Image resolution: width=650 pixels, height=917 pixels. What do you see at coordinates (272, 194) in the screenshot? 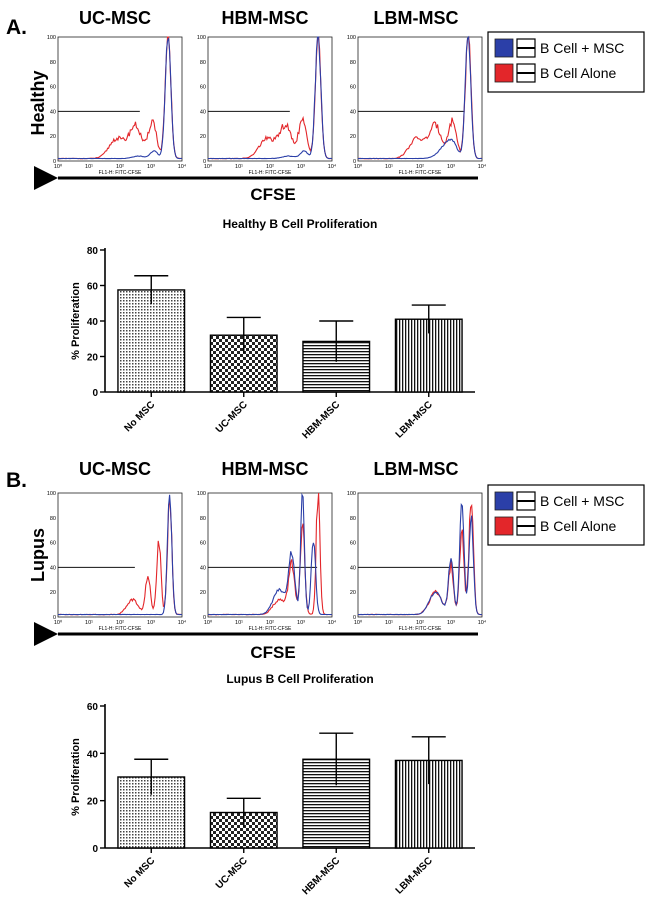
I see `cfse-label: CFSE` at bounding box center [272, 194].